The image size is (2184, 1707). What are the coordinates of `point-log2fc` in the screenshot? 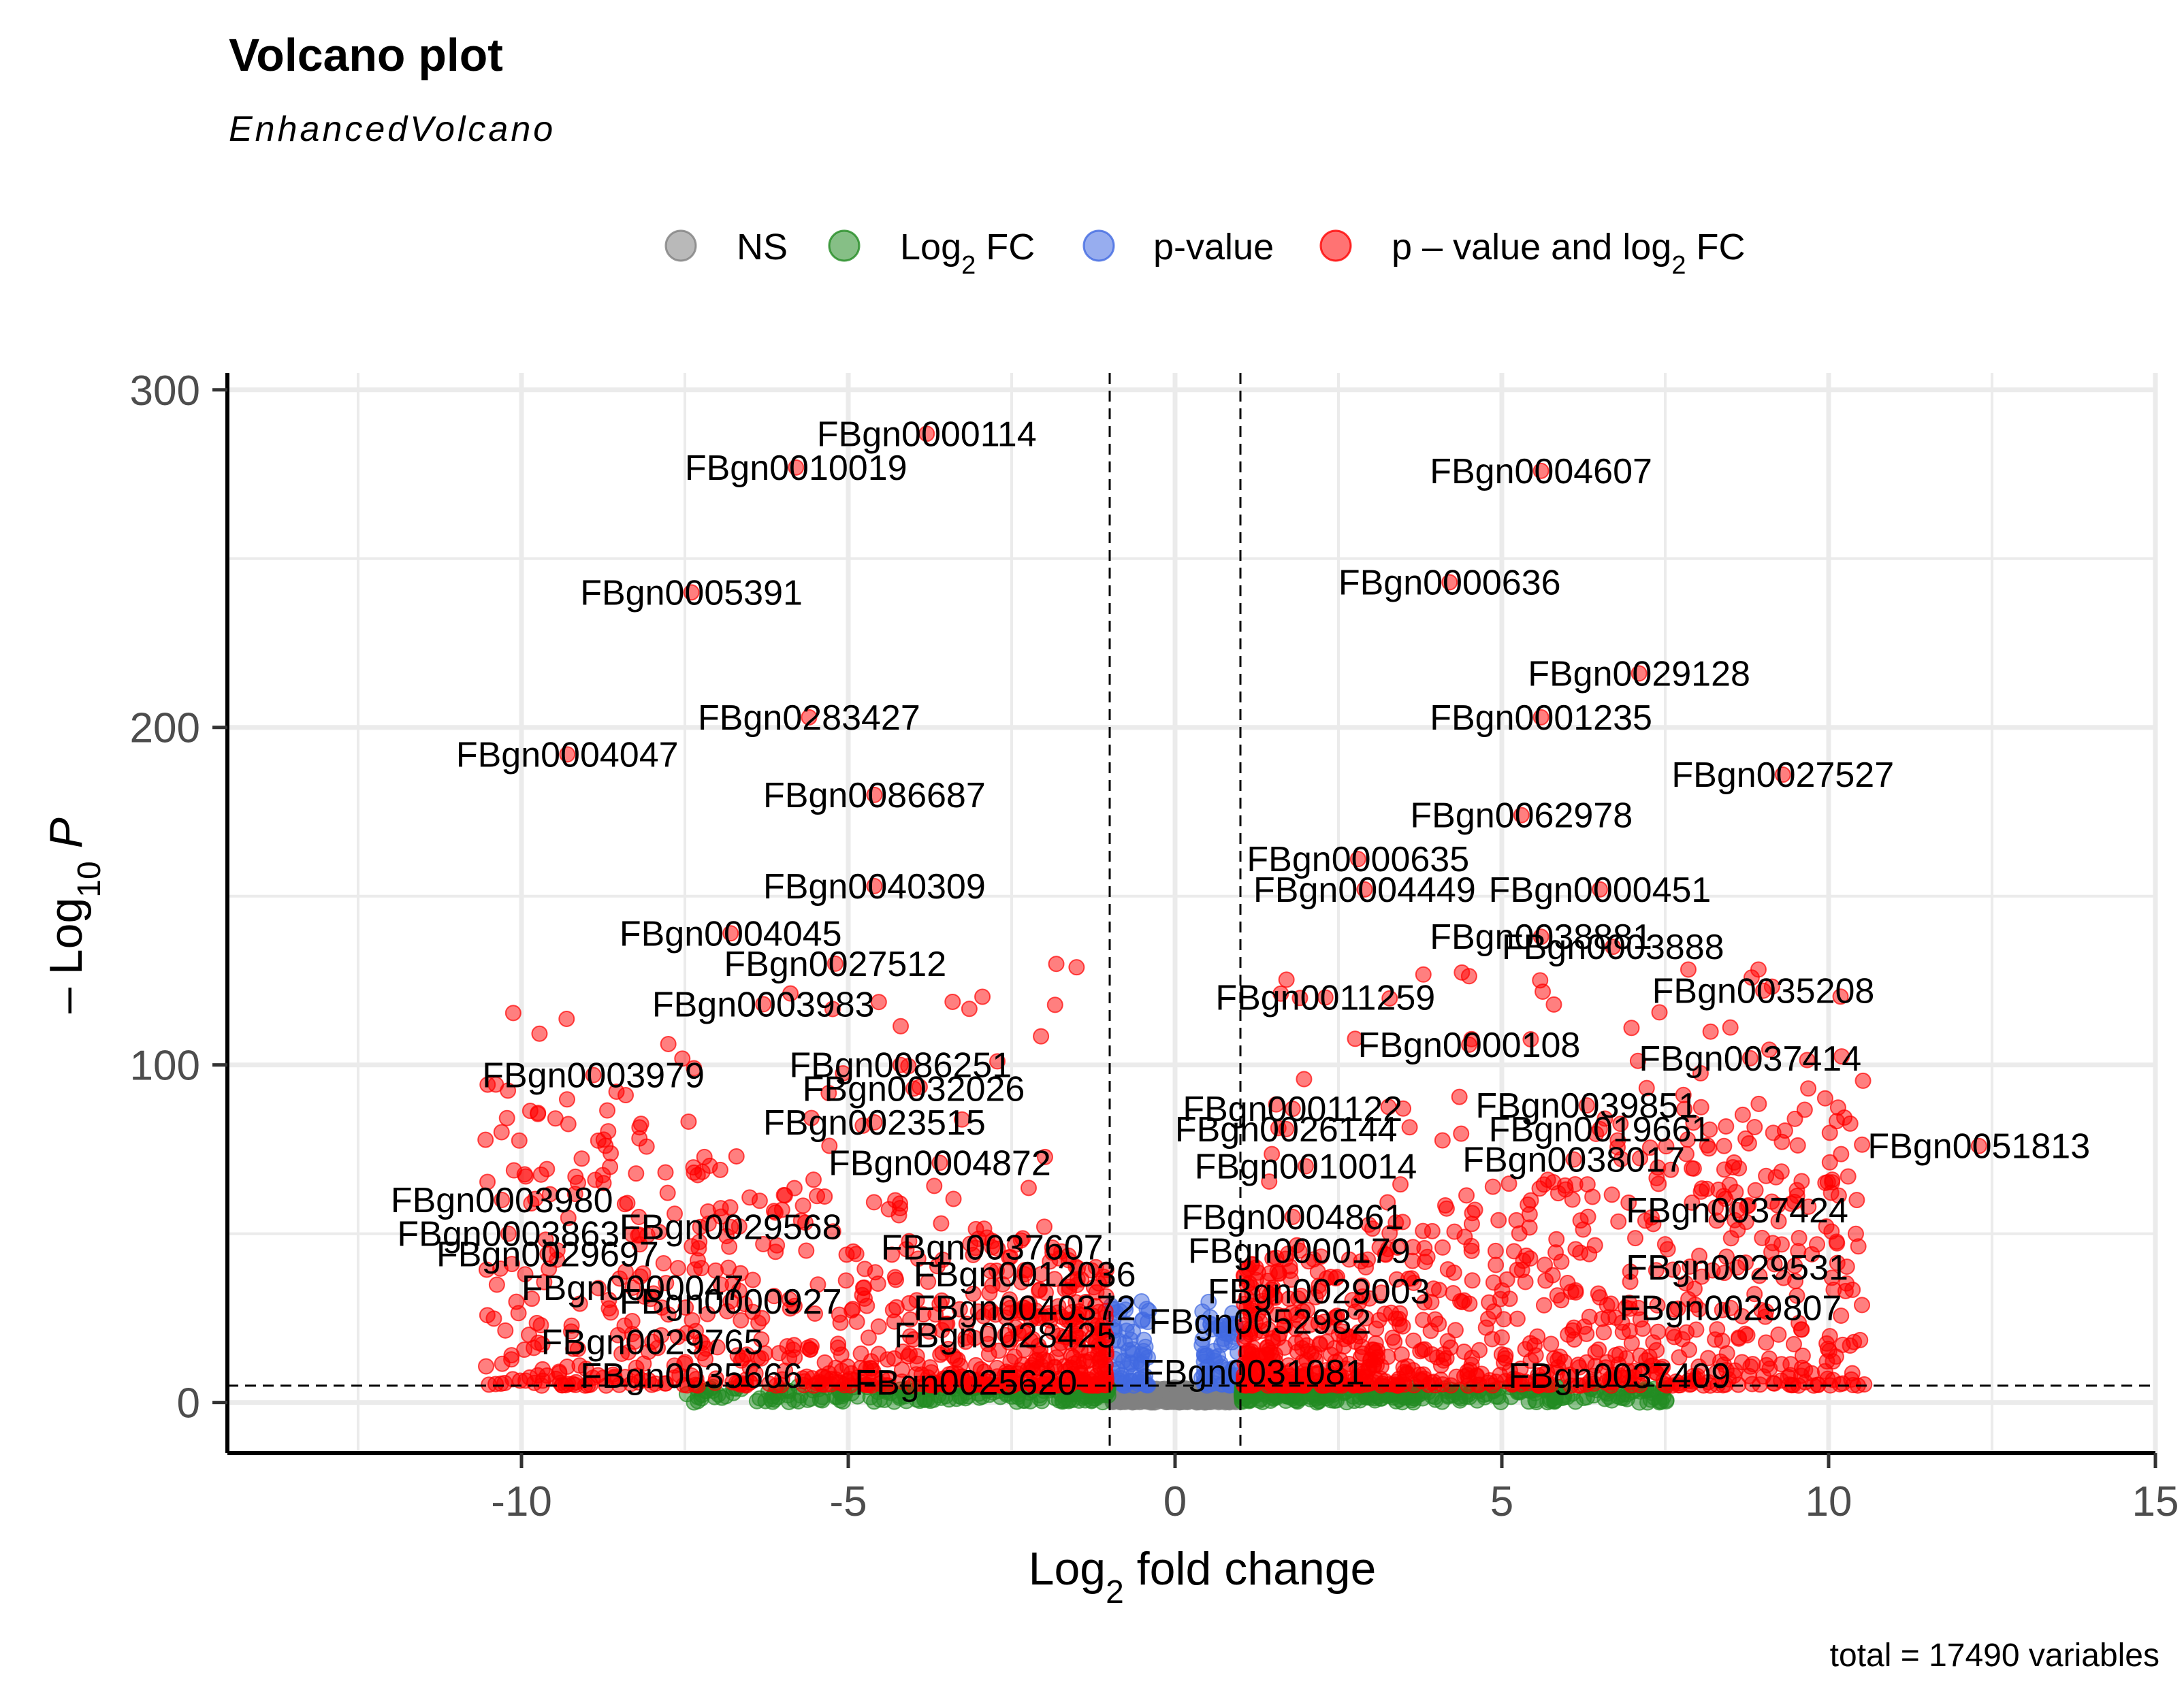 It's located at (822, 1400).